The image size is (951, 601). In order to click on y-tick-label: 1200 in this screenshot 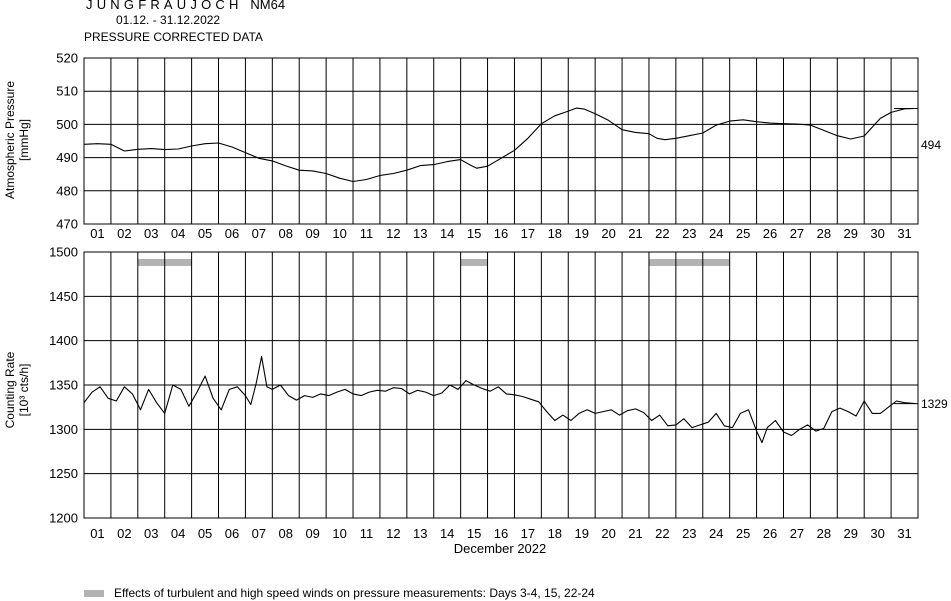, I will do `click(63, 518)`.